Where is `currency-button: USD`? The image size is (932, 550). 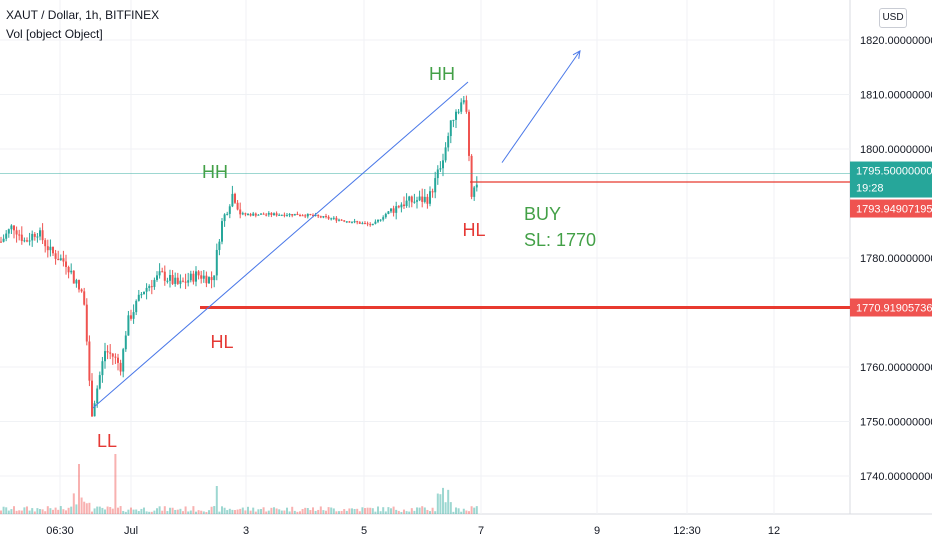
currency-button: USD is located at coordinates (893, 18).